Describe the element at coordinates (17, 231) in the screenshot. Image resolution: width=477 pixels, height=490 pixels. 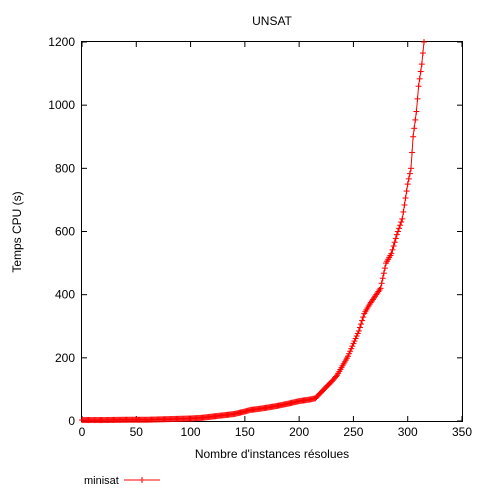
I see `y-axis-label: Temps CPU (s)` at that location.